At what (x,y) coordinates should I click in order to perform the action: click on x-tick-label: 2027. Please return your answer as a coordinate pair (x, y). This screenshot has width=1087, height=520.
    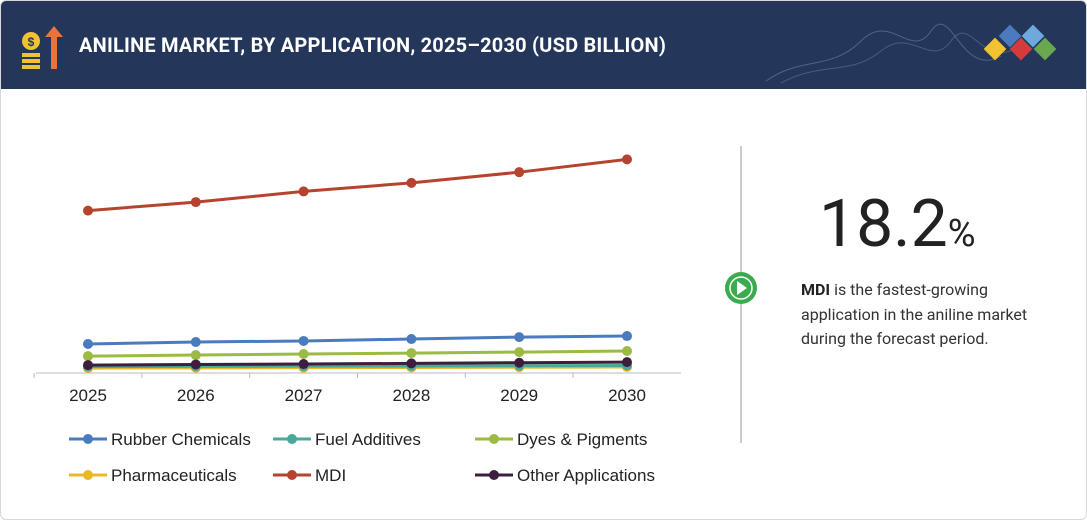
    Looking at the image, I should click on (304, 395).